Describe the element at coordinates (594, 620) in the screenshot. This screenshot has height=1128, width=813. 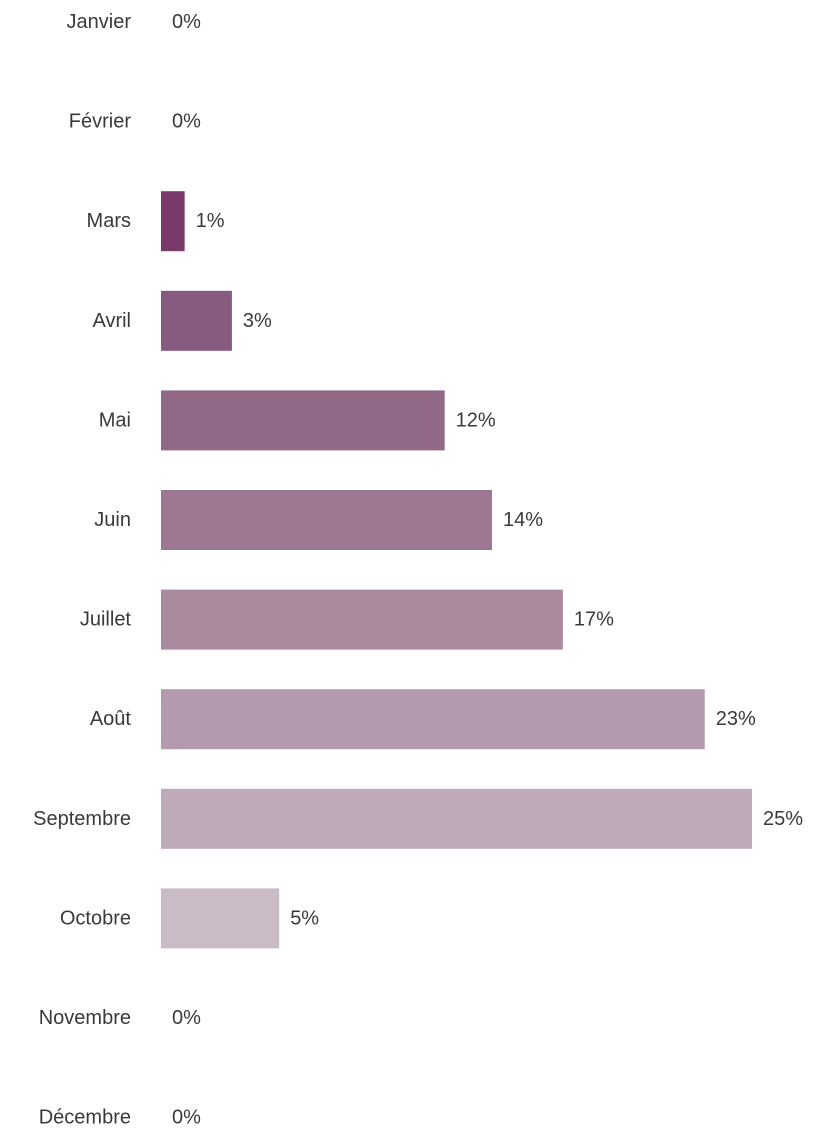
I see `value-label-juillet: 17%` at that location.